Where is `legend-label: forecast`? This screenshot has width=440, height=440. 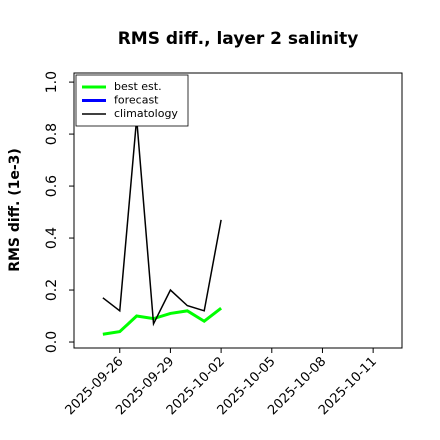 legend-label: forecast is located at coordinates (136, 100).